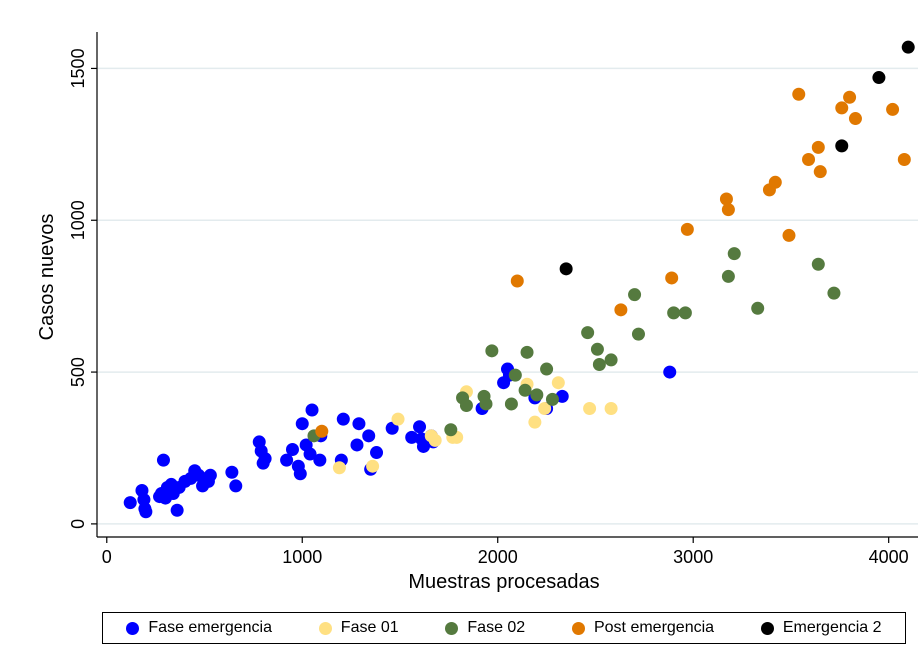 The image size is (923, 671). Describe the element at coordinates (498, 557) in the screenshot. I see `x-tick-label: 2000` at that location.